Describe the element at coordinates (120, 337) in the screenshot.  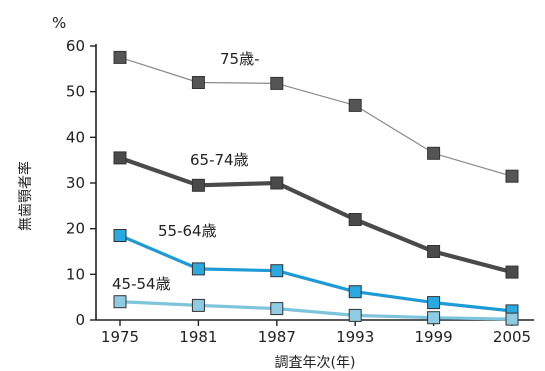
I see `x-tick-label: 1975` at that location.